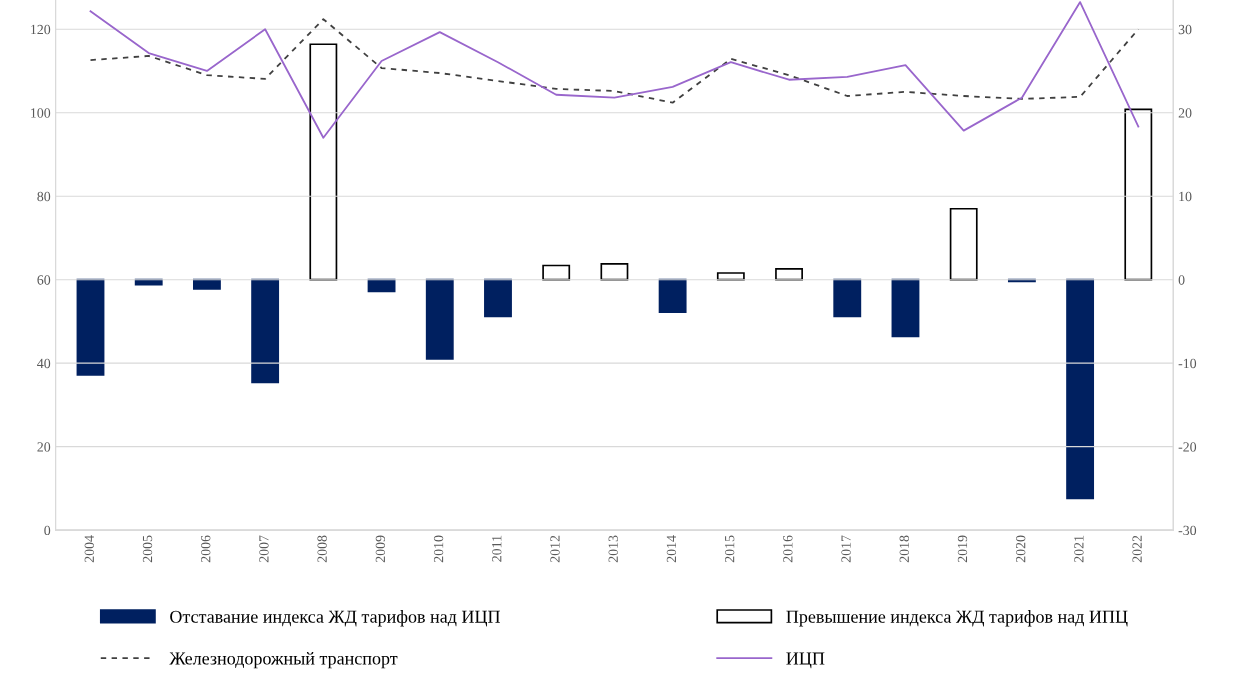 The image size is (1235, 693). Describe the element at coordinates (1137, 549) in the screenshot. I see `x-tick-label: 2022` at that location.